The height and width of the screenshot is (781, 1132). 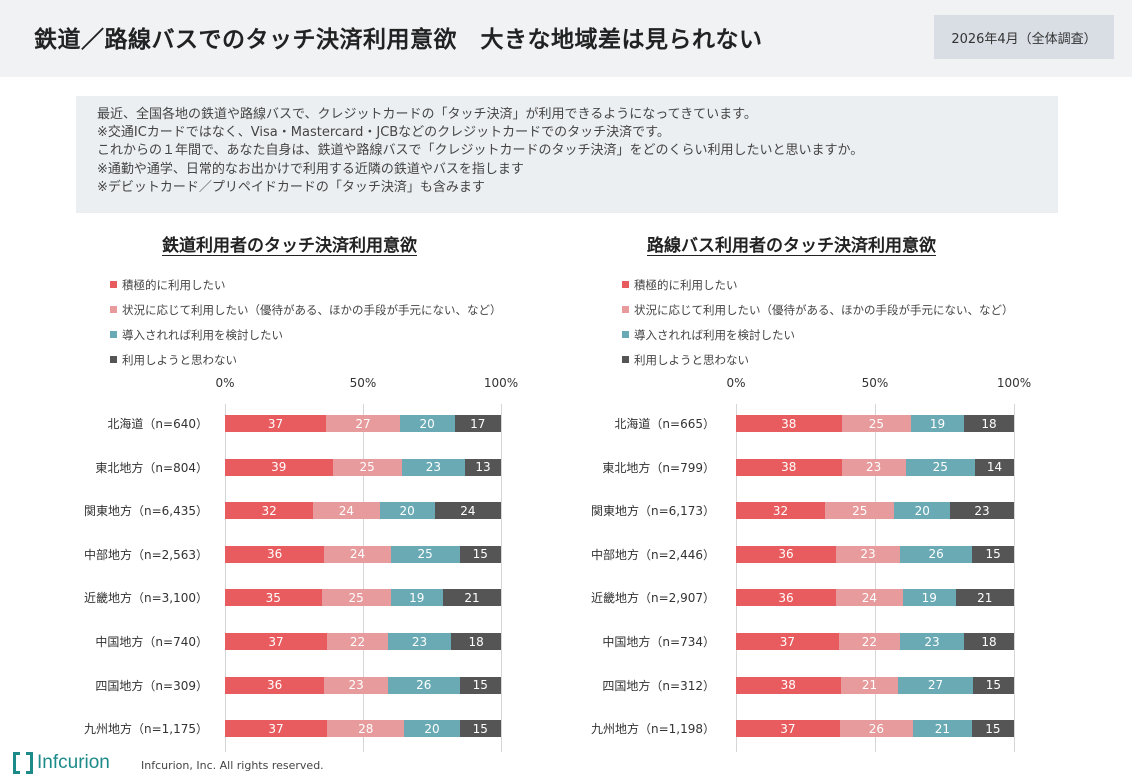 What do you see at coordinates (289, 246) in the screenshot?
I see `chart-title: 鉄道利用者のタッチ決済利用意欲` at bounding box center [289, 246].